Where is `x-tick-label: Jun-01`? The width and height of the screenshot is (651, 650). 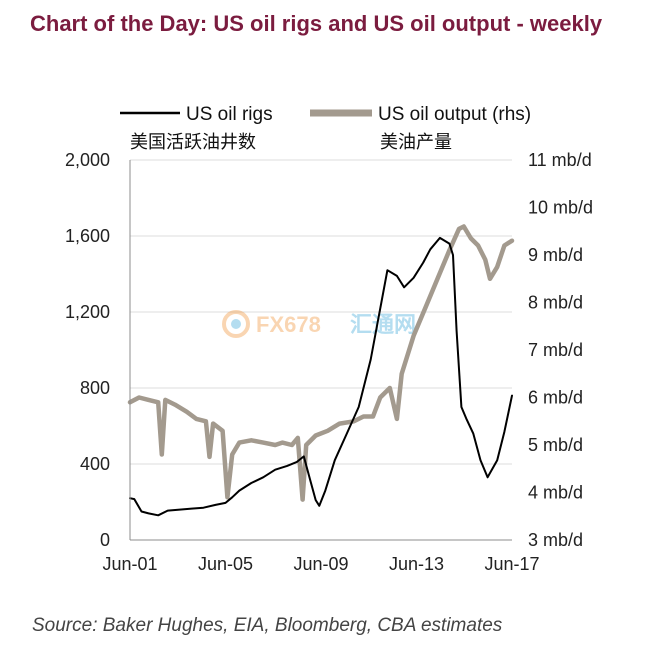 x-tick-label: Jun-01 is located at coordinates (129, 564).